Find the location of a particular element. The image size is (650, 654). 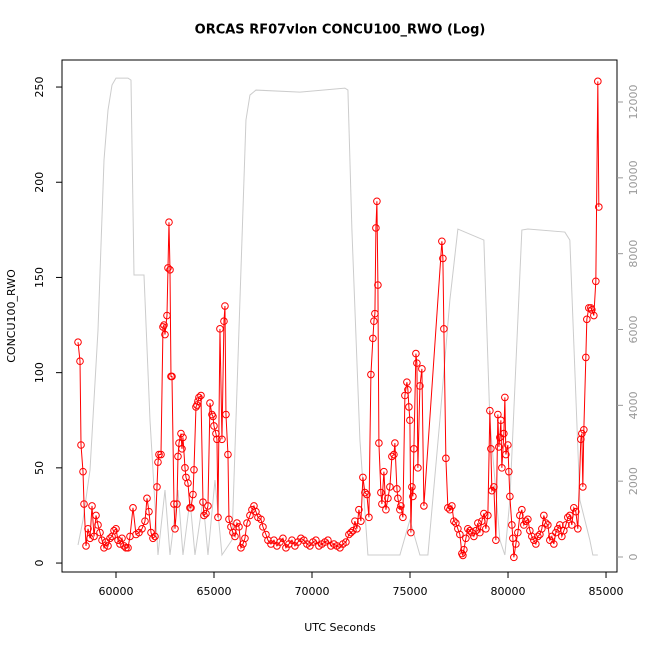

x-tick-label: 65000 is located at coordinates (214, 591).